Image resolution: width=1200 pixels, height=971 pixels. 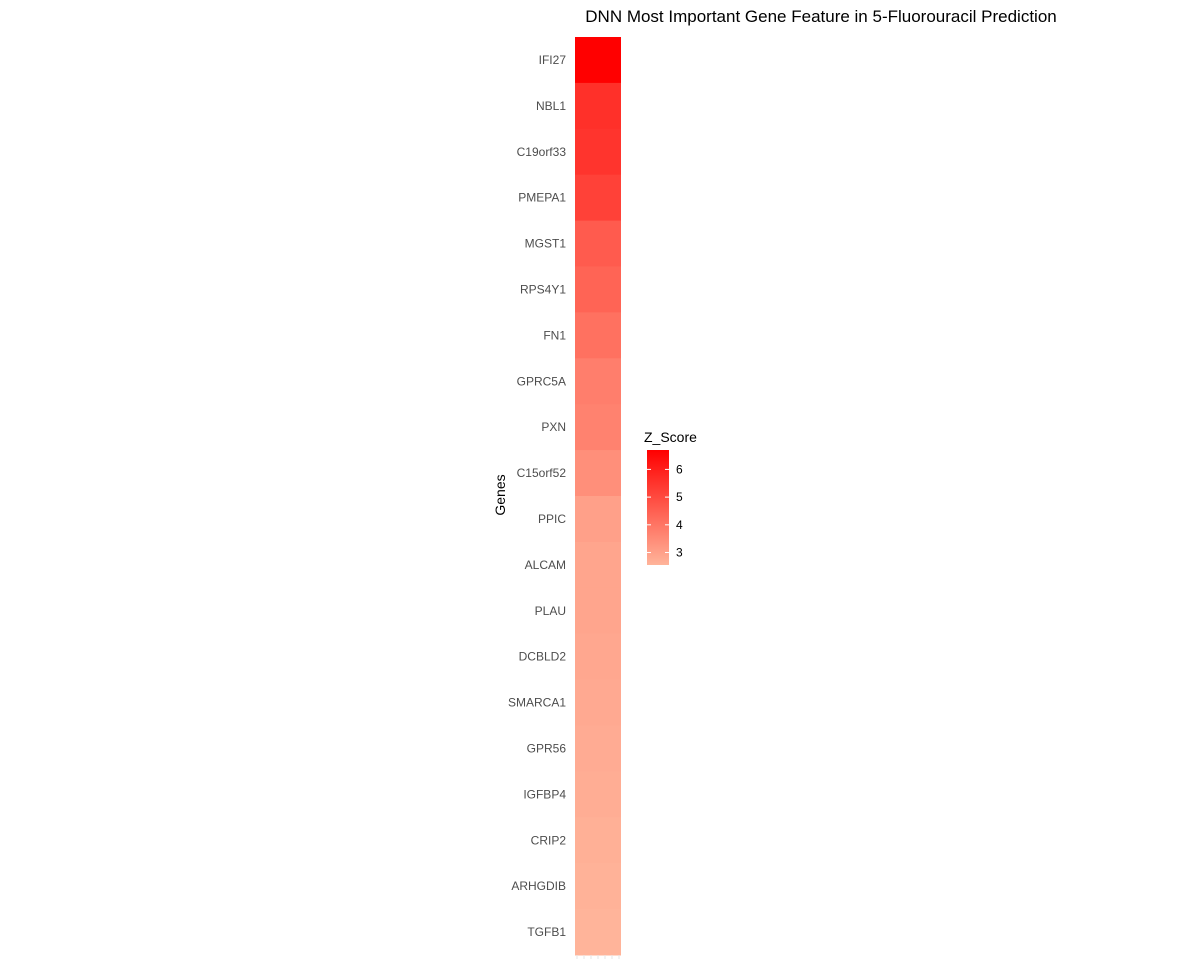 I want to click on y-tick-label: C19orf33, so click(x=542, y=152).